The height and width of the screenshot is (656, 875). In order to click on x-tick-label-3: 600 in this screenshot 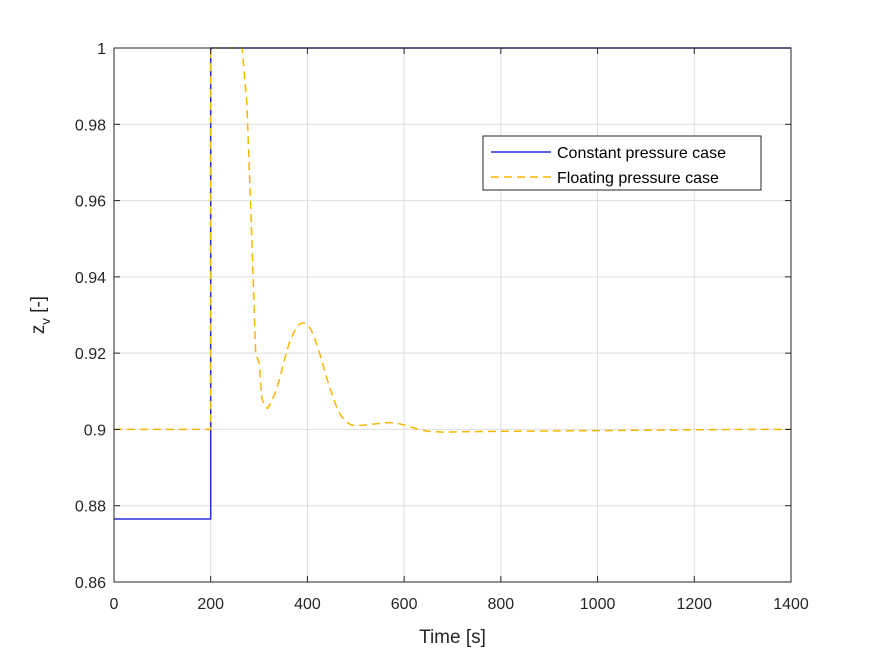, I will do `click(404, 604)`.